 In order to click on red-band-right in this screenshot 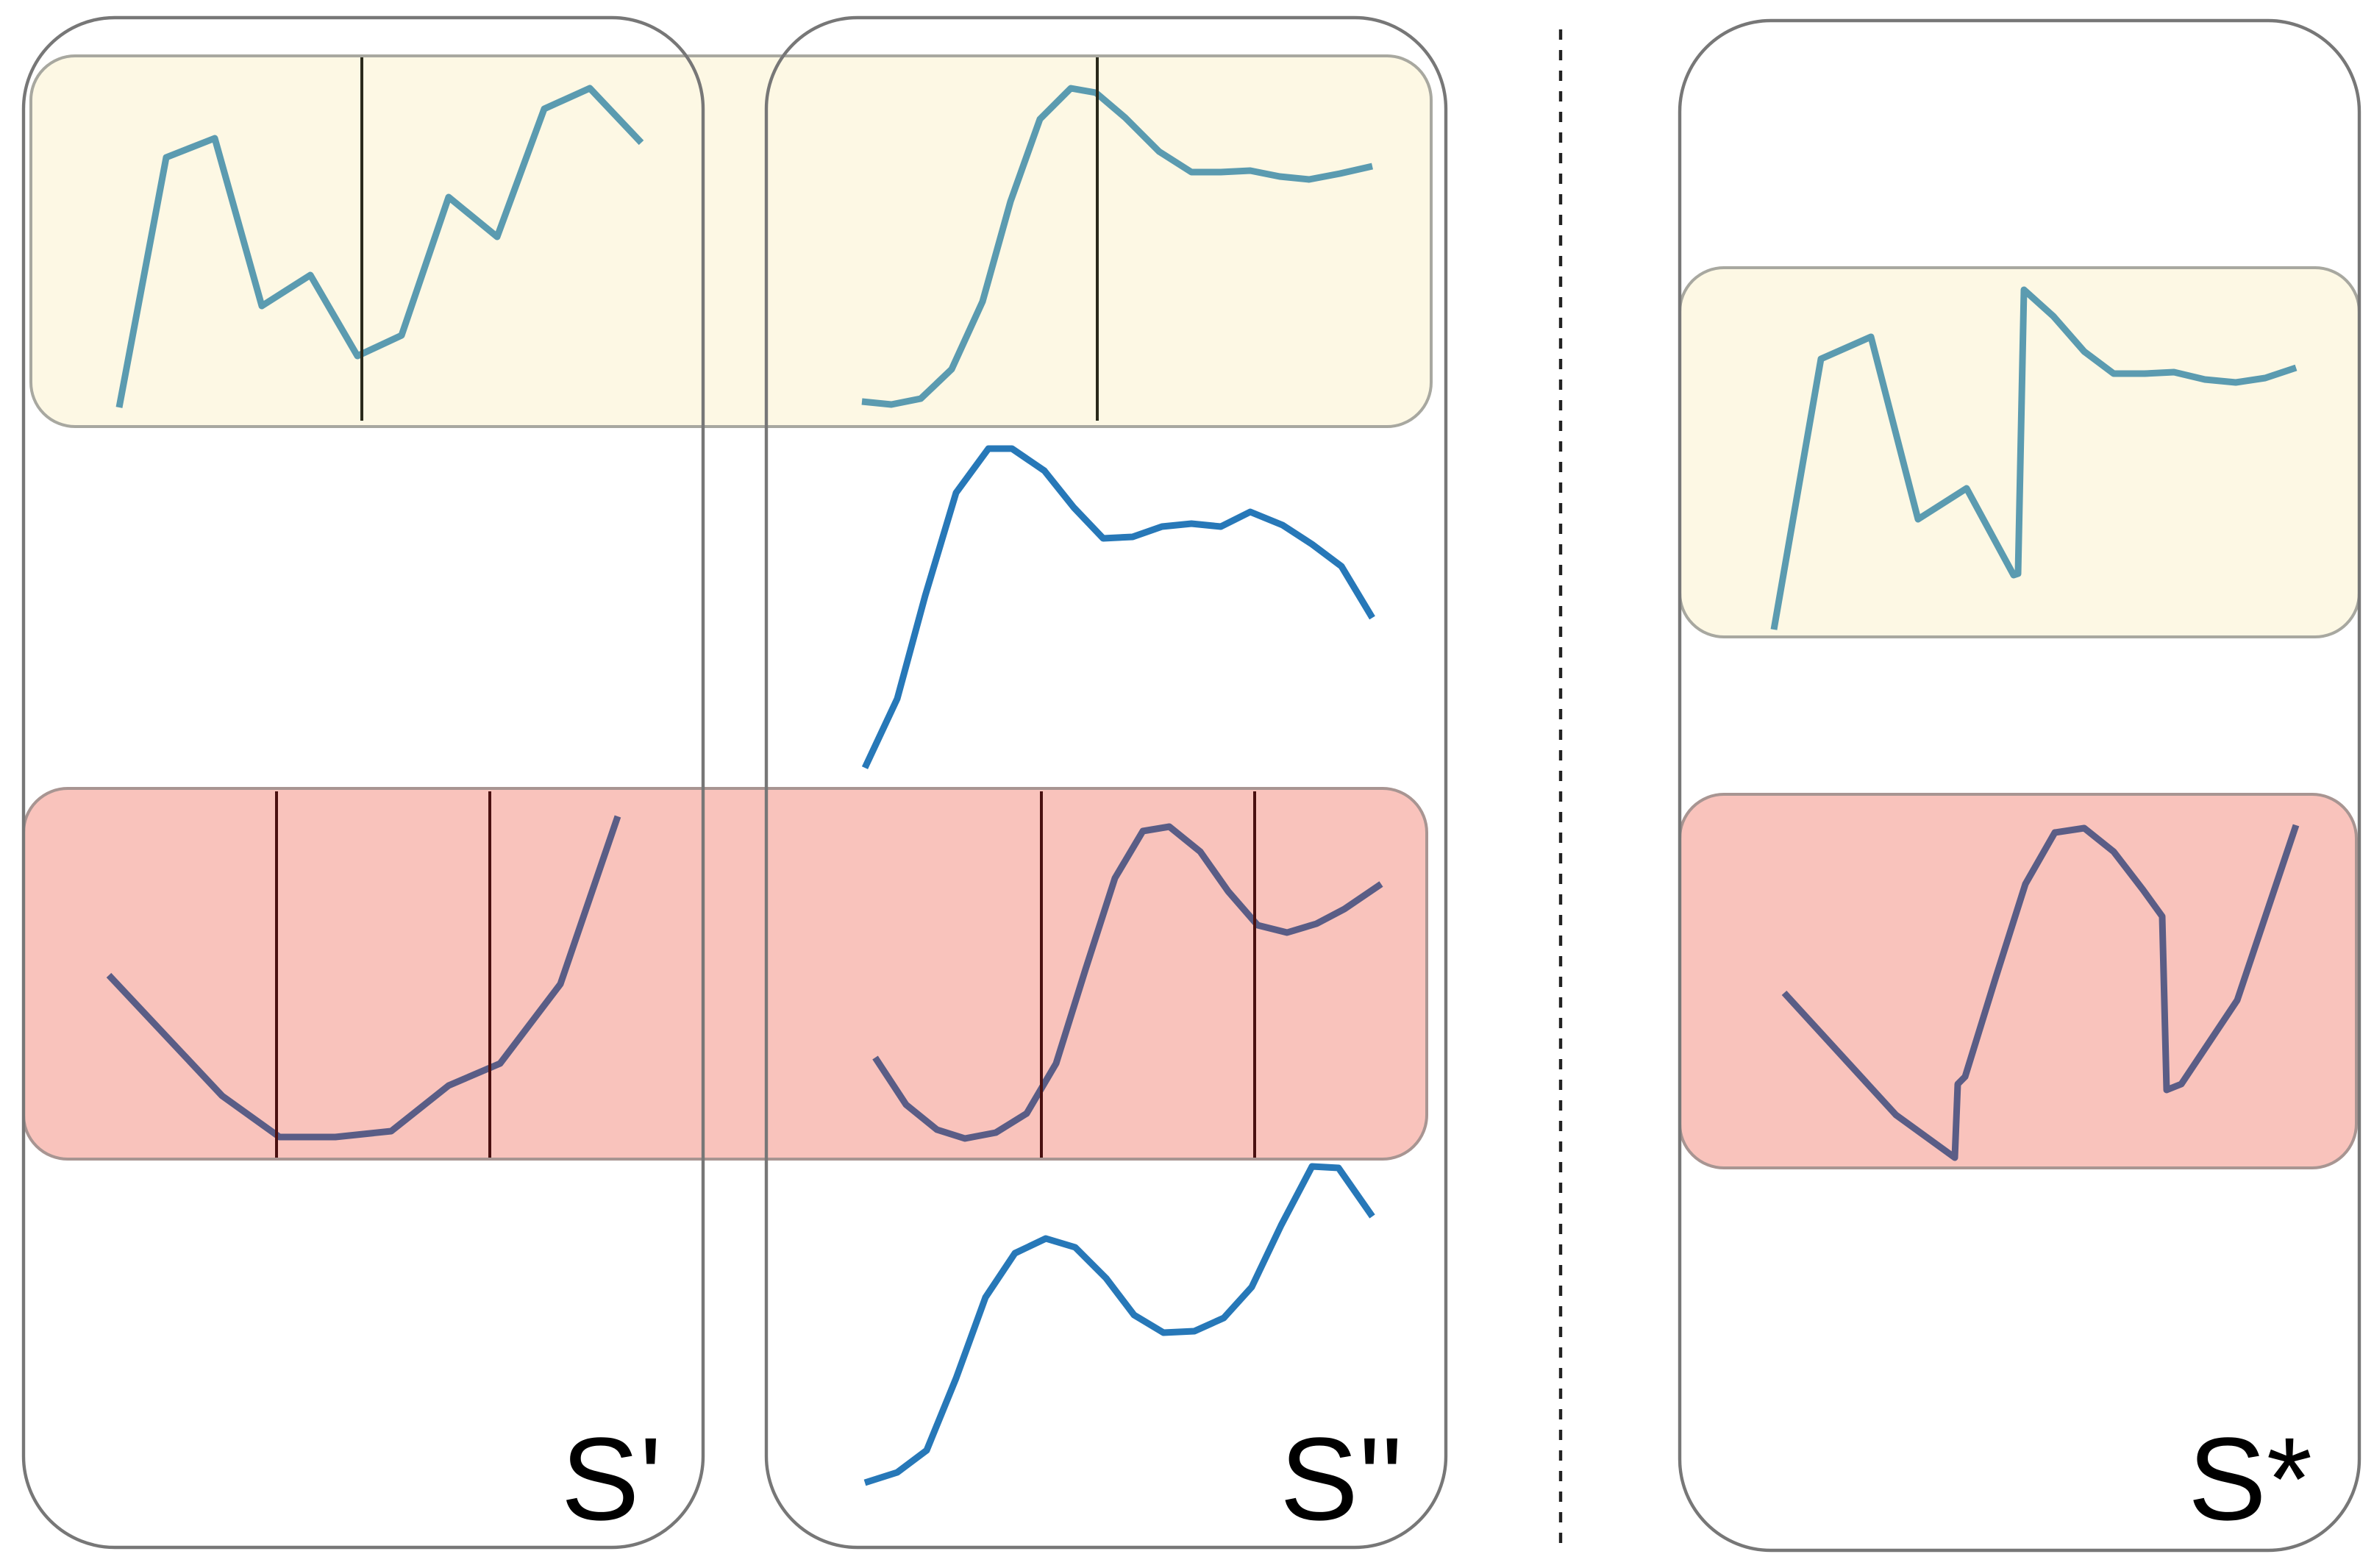, I will do `click(2018, 981)`.